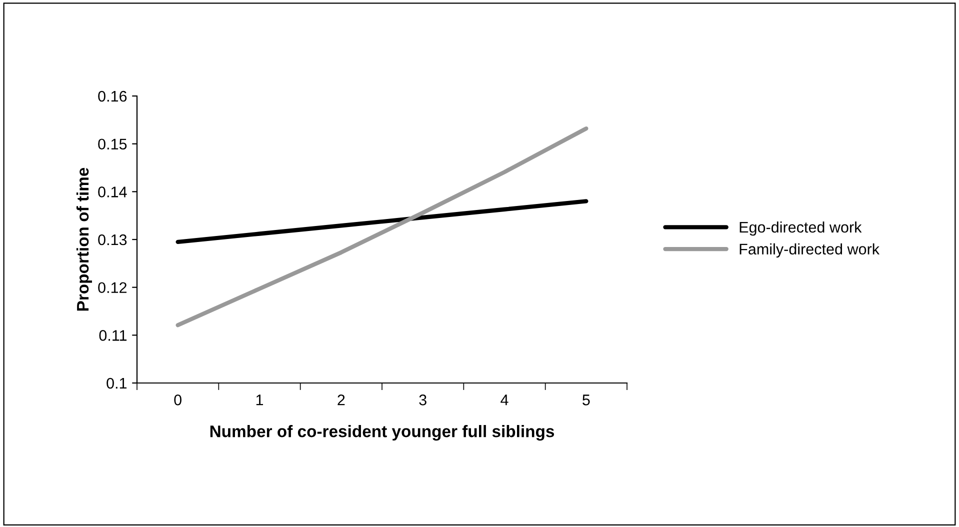 This screenshot has width=959, height=527. I want to click on x-tick-label: 0, so click(178, 400).